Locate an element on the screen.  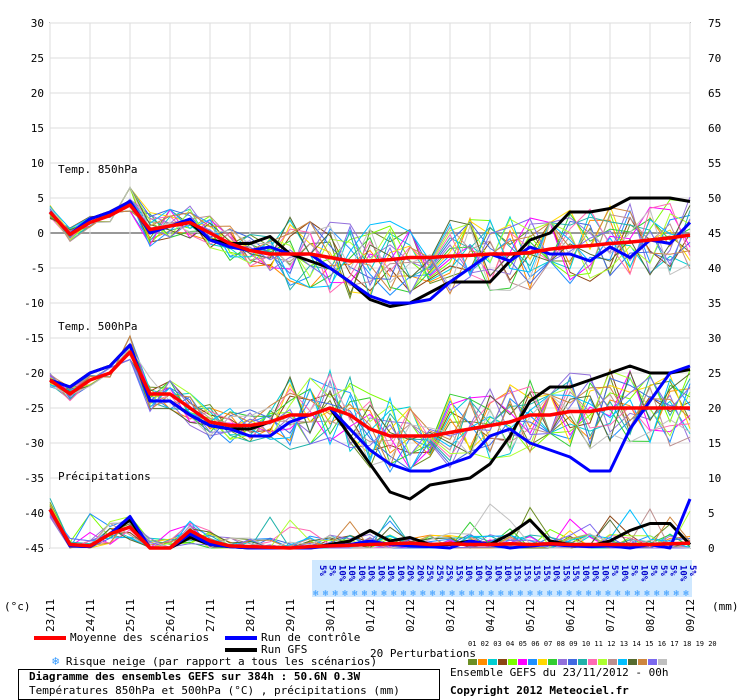
left-tick-label: -15 is located at coordinates (34, 338).